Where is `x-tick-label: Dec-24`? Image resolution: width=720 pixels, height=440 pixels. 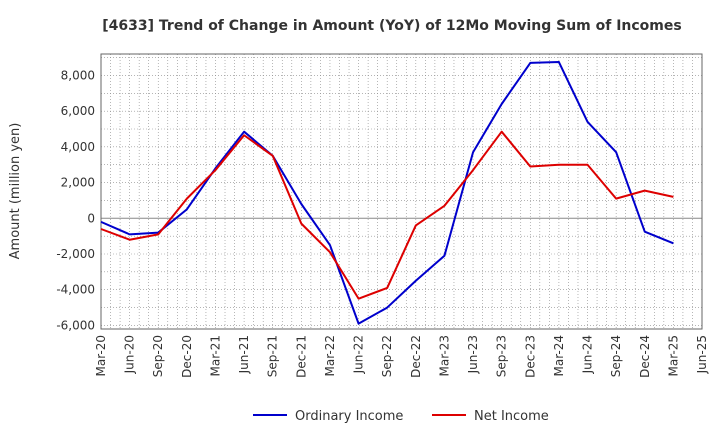 x-tick-label: Dec-24 is located at coordinates (645, 356).